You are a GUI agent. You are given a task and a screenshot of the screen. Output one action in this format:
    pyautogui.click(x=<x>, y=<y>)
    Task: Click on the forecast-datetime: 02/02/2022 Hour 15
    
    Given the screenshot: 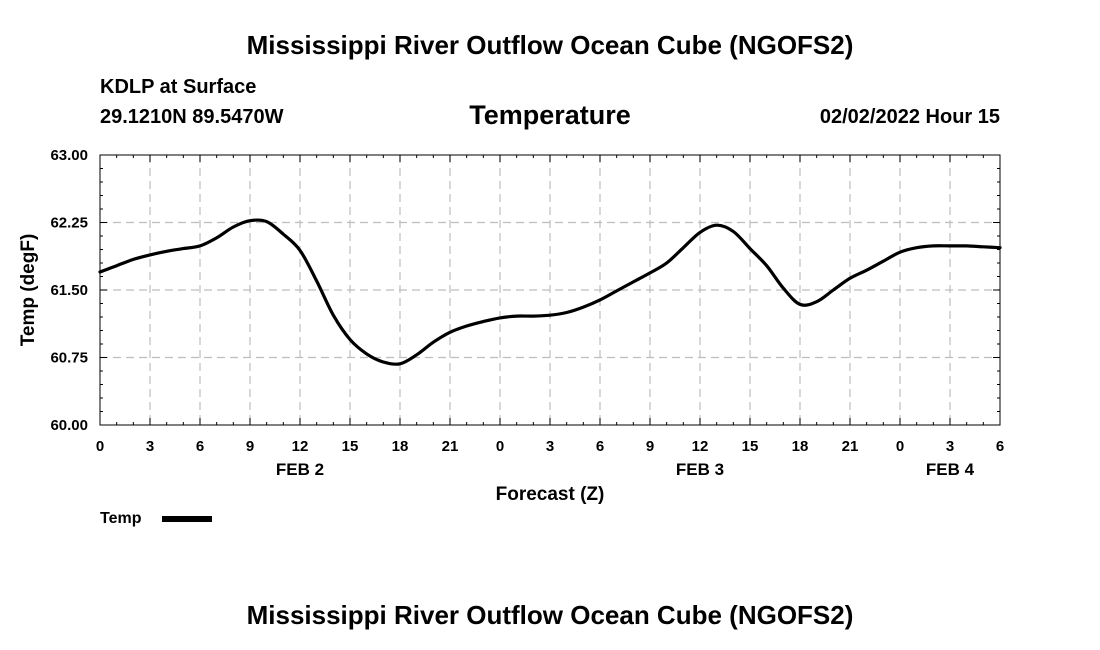 What is the action you would take?
    pyautogui.click(x=909, y=117)
    